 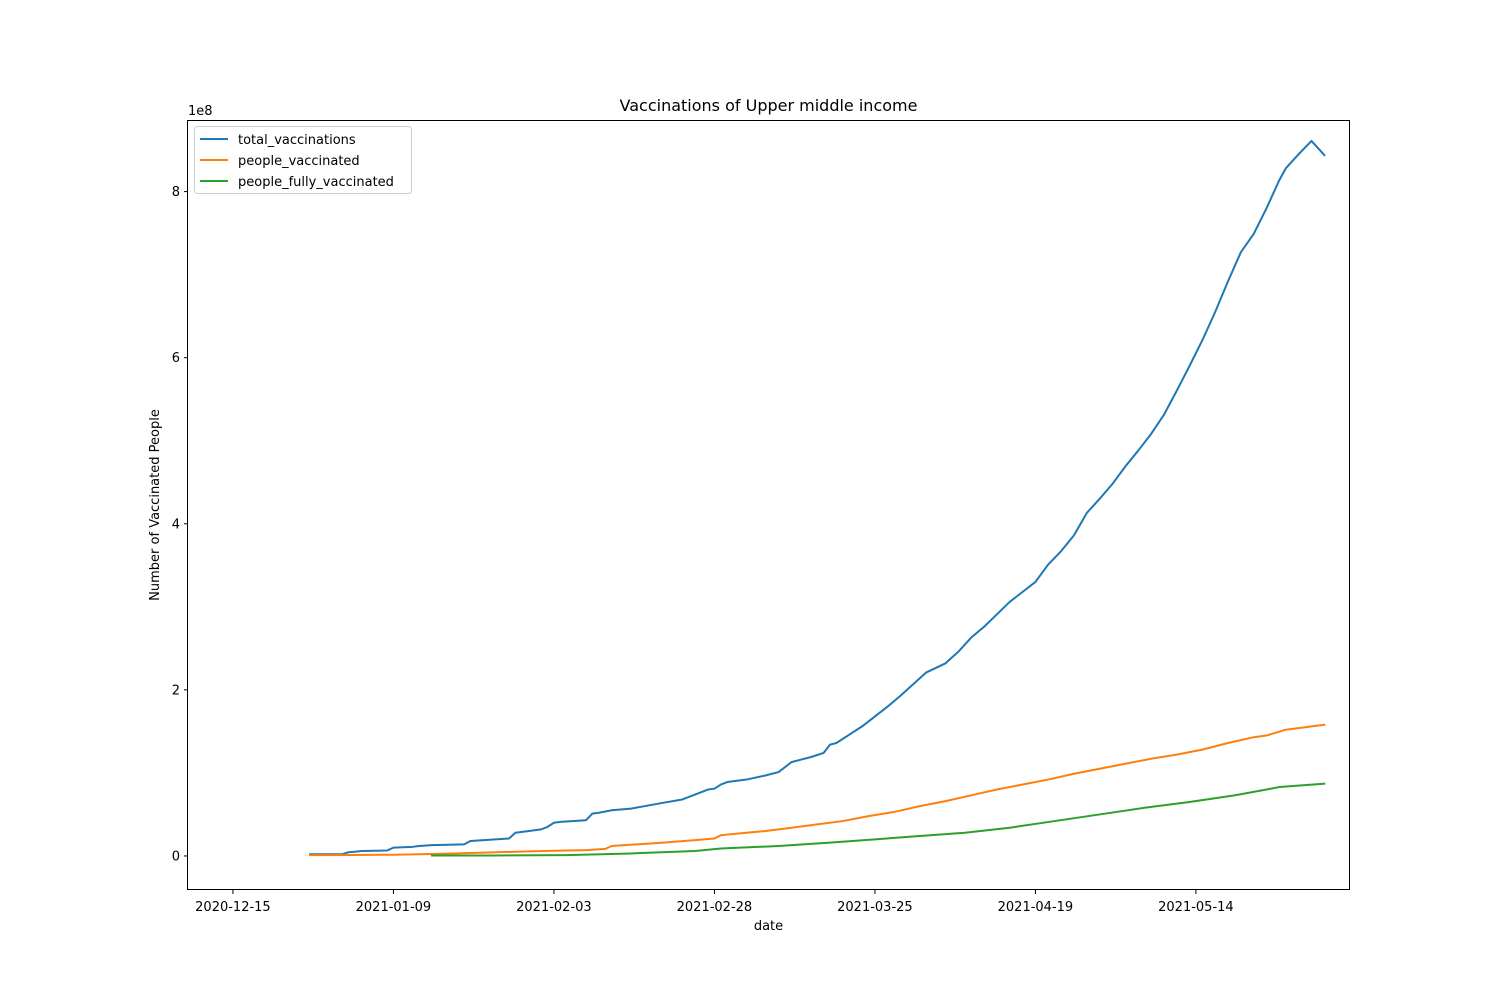 I want to click on legend-box, so click(x=303, y=160).